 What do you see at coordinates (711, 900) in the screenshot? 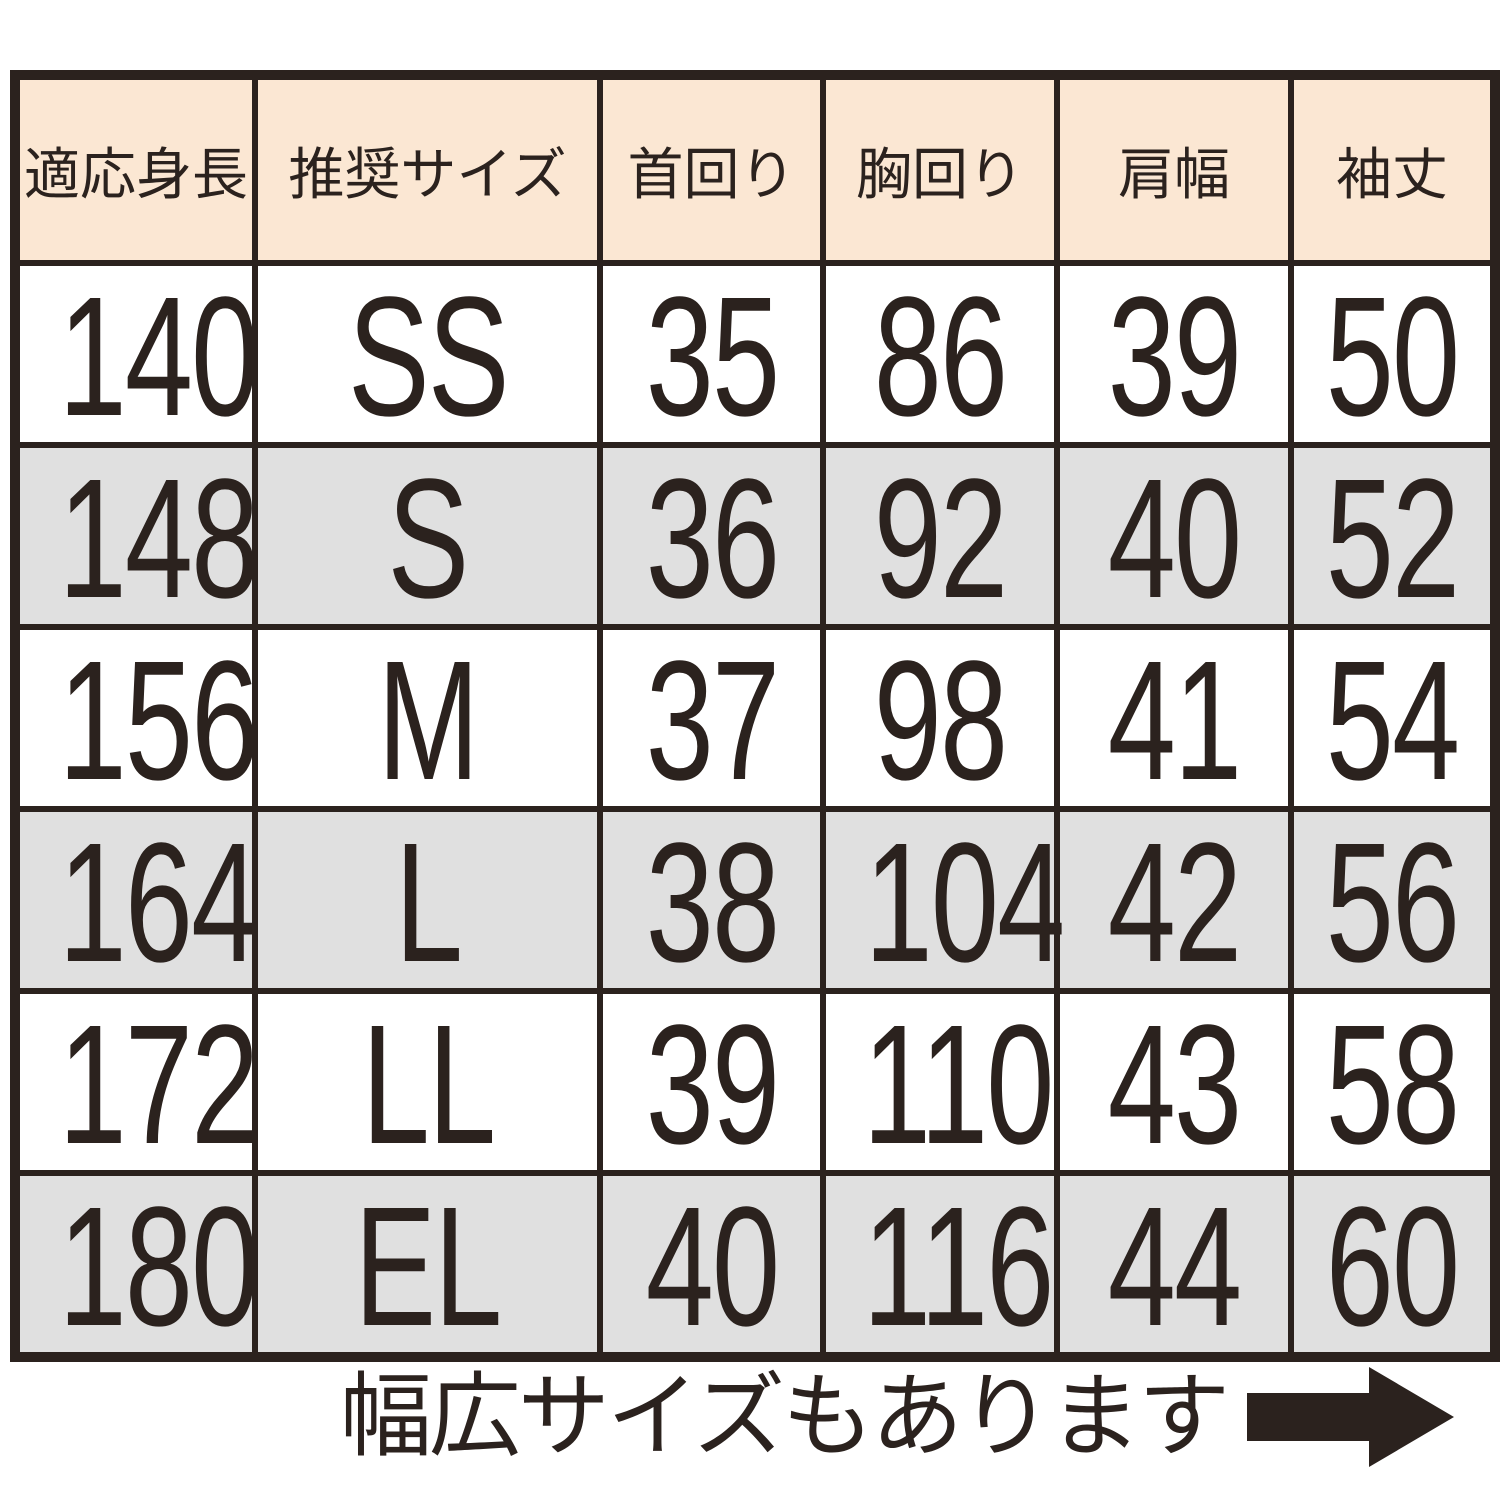
I see `cell-neck: 38` at bounding box center [711, 900].